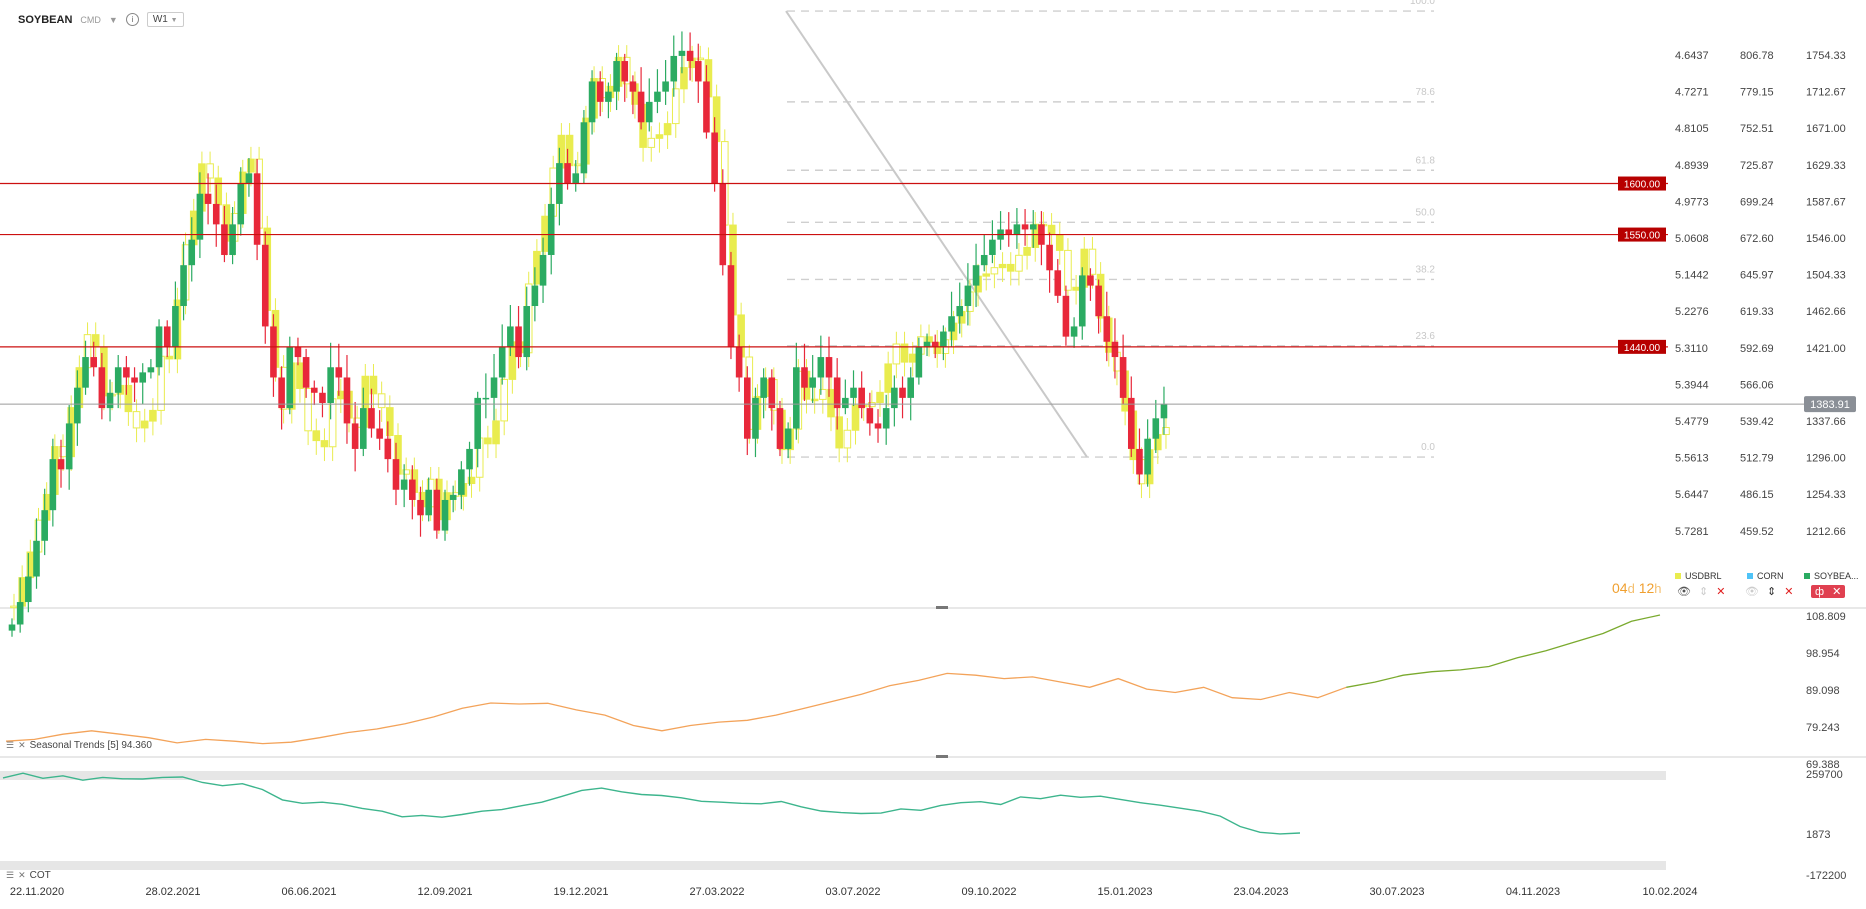 The image size is (1866, 909). Describe the element at coordinates (90, 19) in the screenshot. I see `symbol-category: CMD` at that location.